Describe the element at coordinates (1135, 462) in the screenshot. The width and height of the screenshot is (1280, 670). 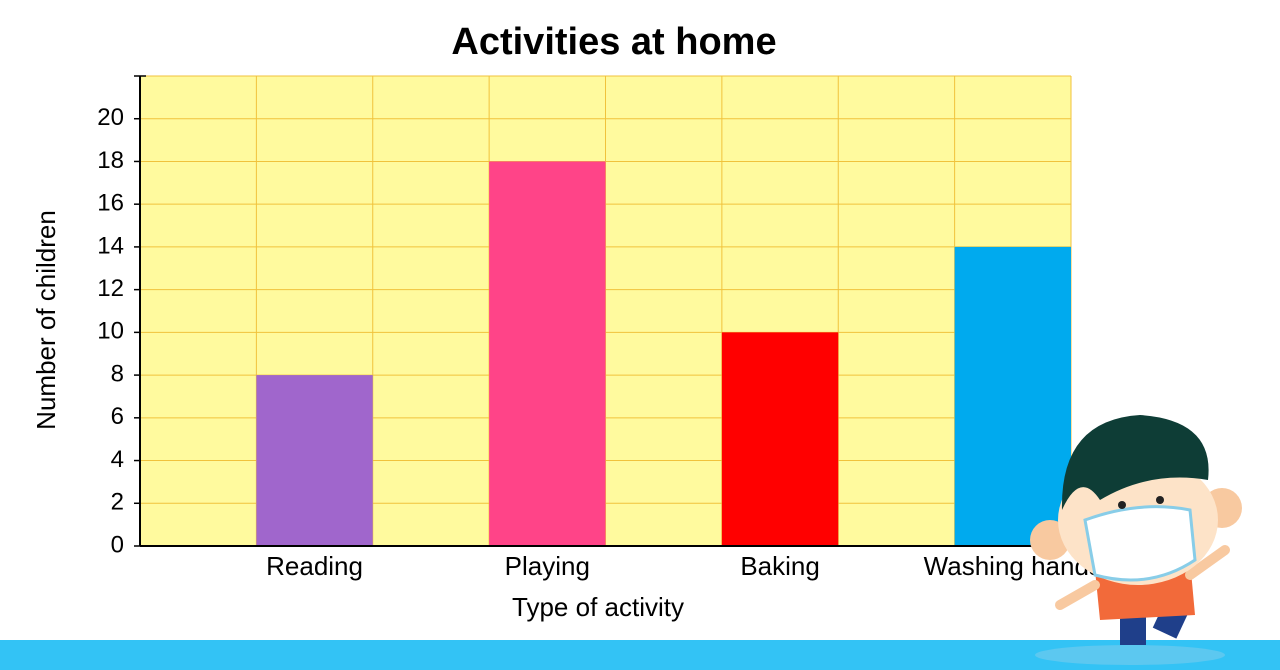
I see `hair` at that location.